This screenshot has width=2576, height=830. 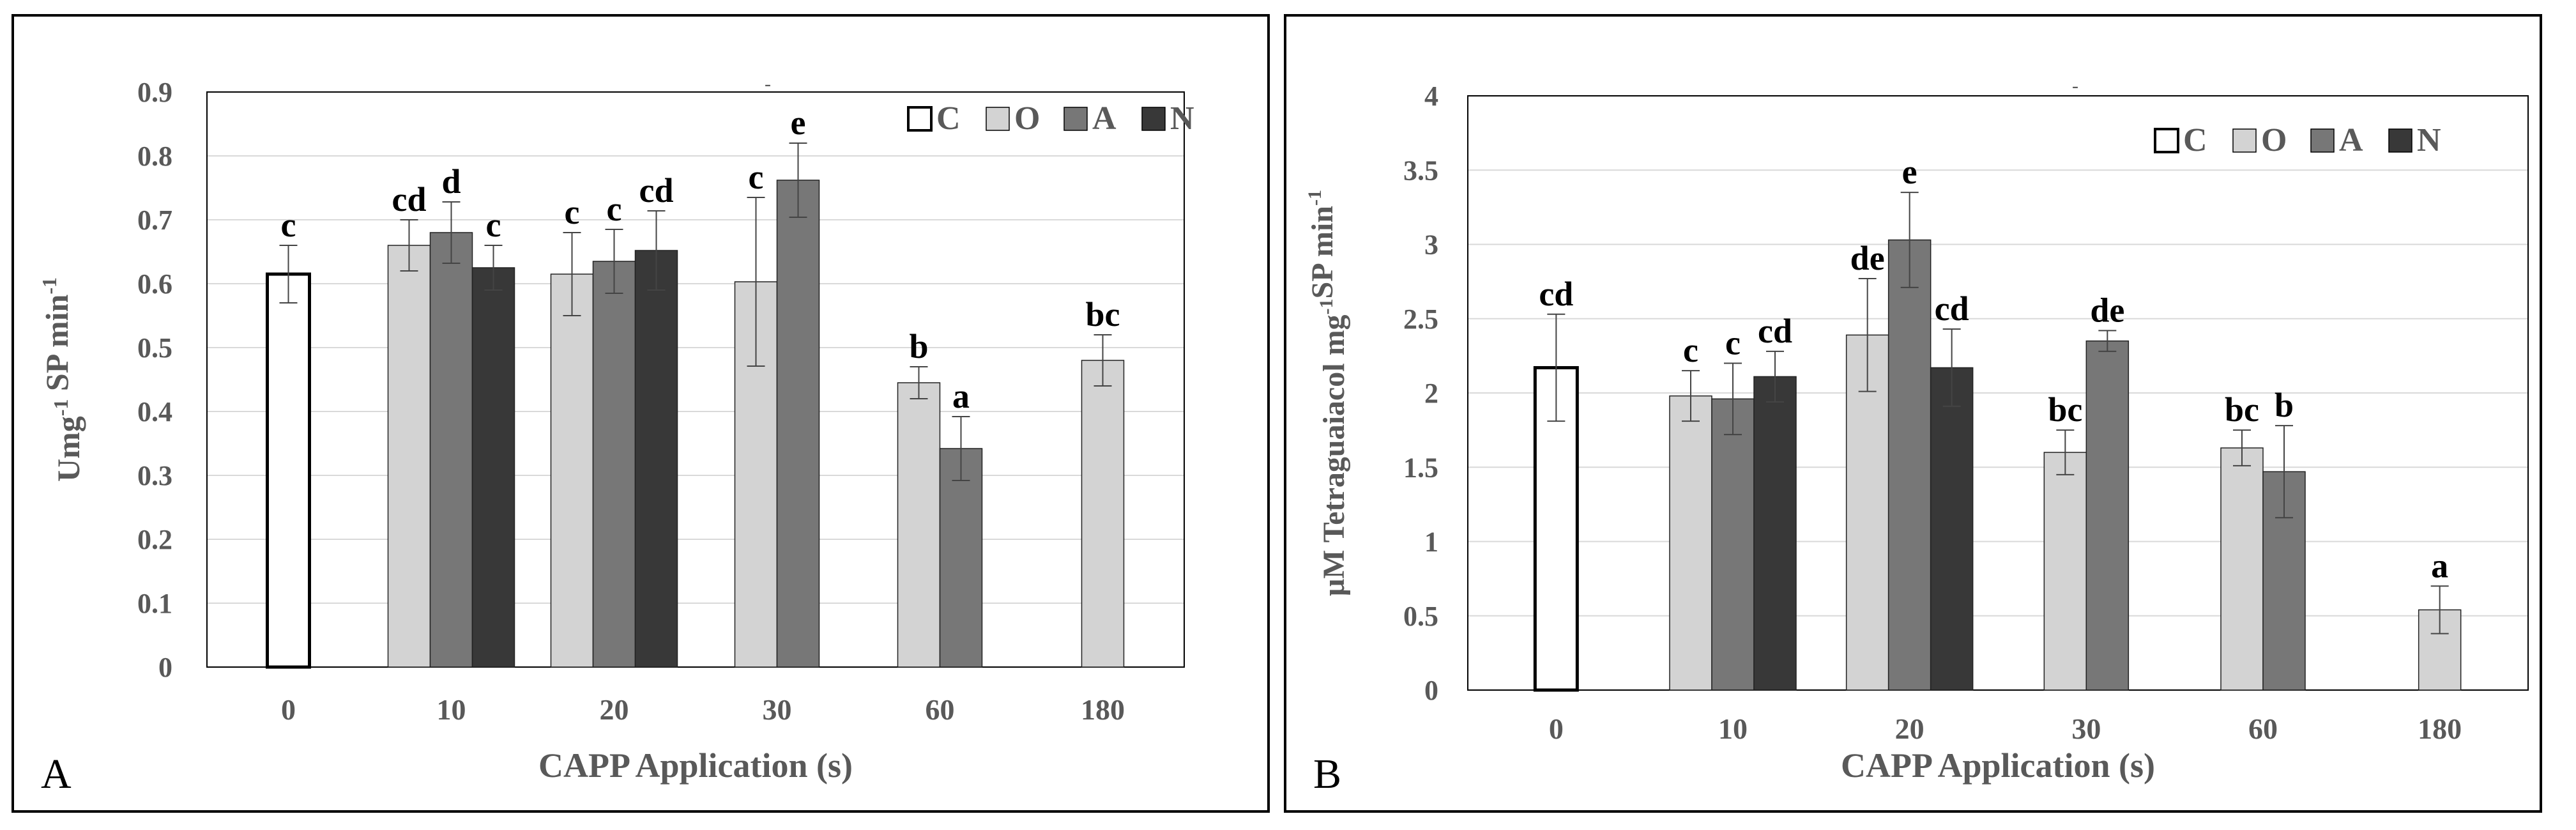 What do you see at coordinates (452, 709) in the screenshot?
I see `chart-a-xtick-label: 10` at bounding box center [452, 709].